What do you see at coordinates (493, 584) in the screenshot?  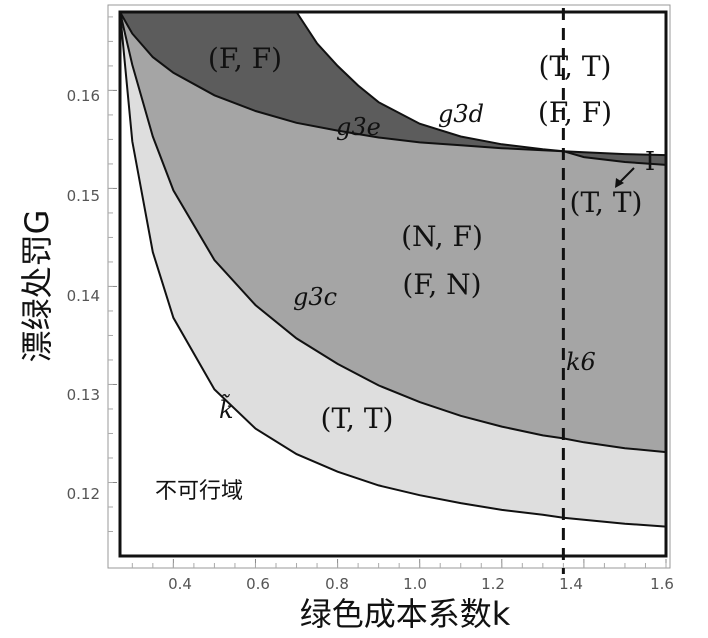 I see `x-tick-label: 1.2` at bounding box center [493, 584].